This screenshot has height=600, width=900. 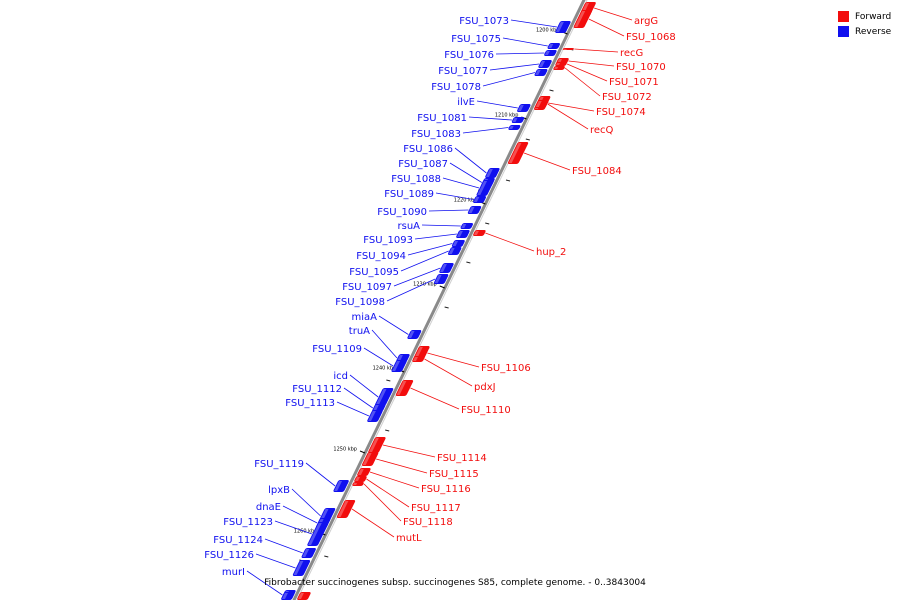 What do you see at coordinates (337, 349) in the screenshot?
I see `gene-fsu-1109-label: FSU_1109` at bounding box center [337, 349].